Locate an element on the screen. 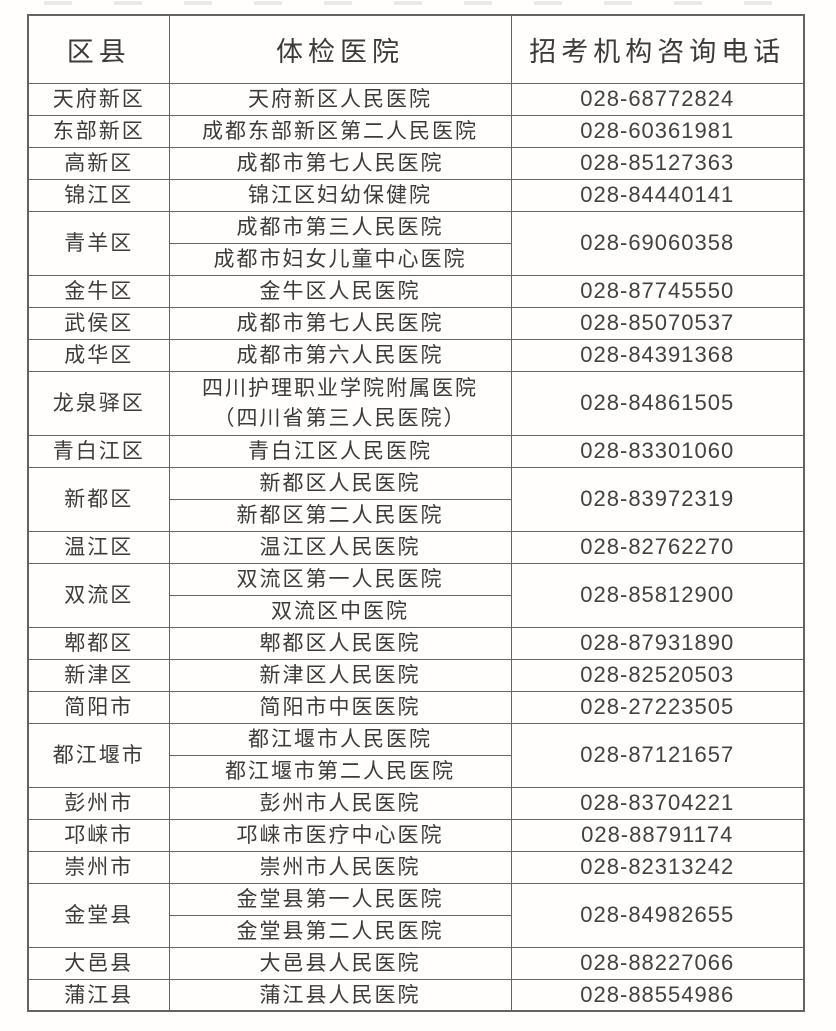  table-row: 温江区 温江区人民医院 028-82762270 is located at coordinates (416, 547).